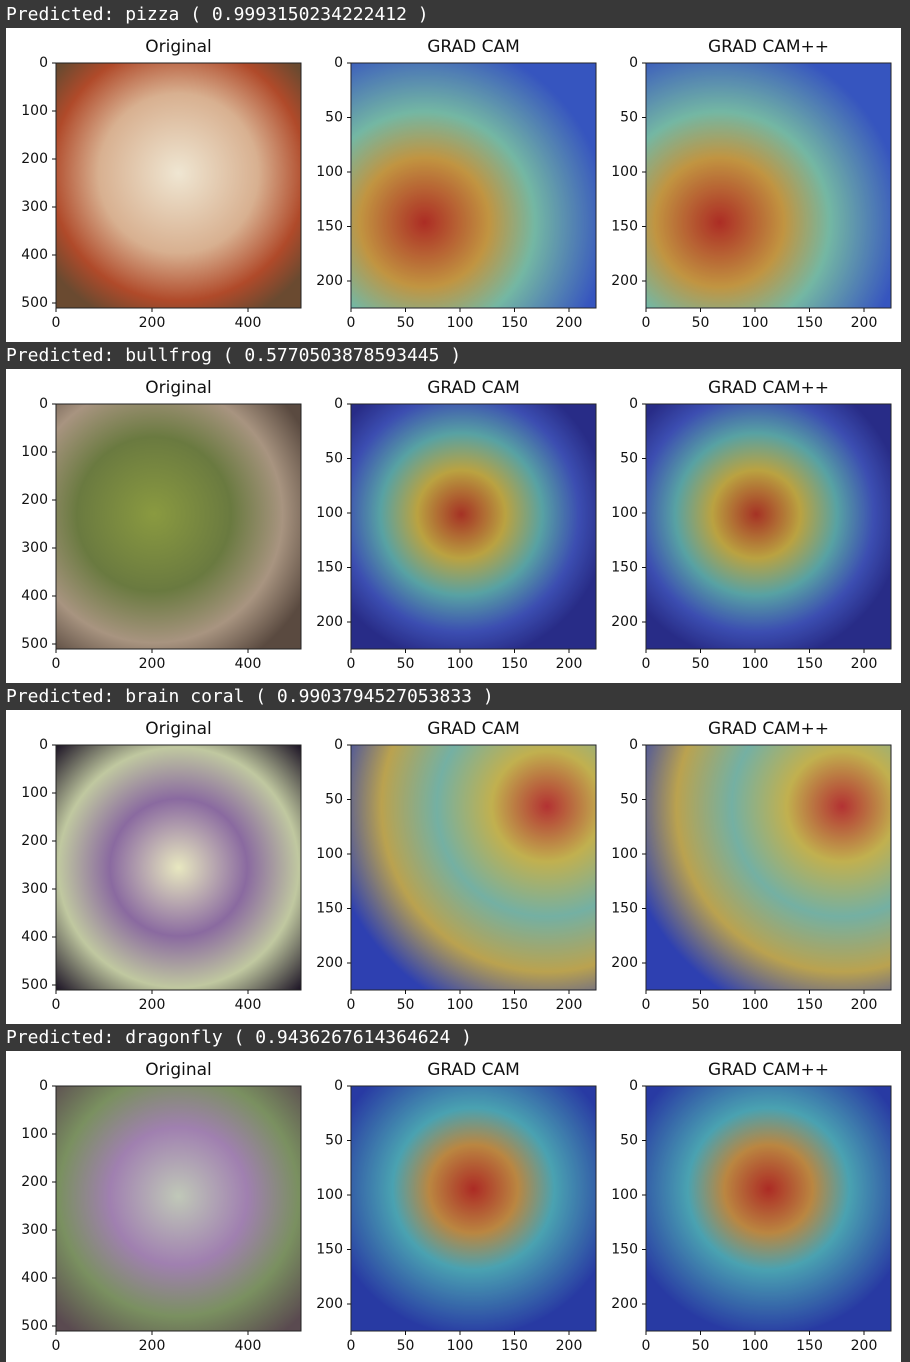  What do you see at coordinates (217, 14) in the screenshot?
I see `prediction-text: Predicted: pizza ( 0.9993150234222412 )` at bounding box center [217, 14].